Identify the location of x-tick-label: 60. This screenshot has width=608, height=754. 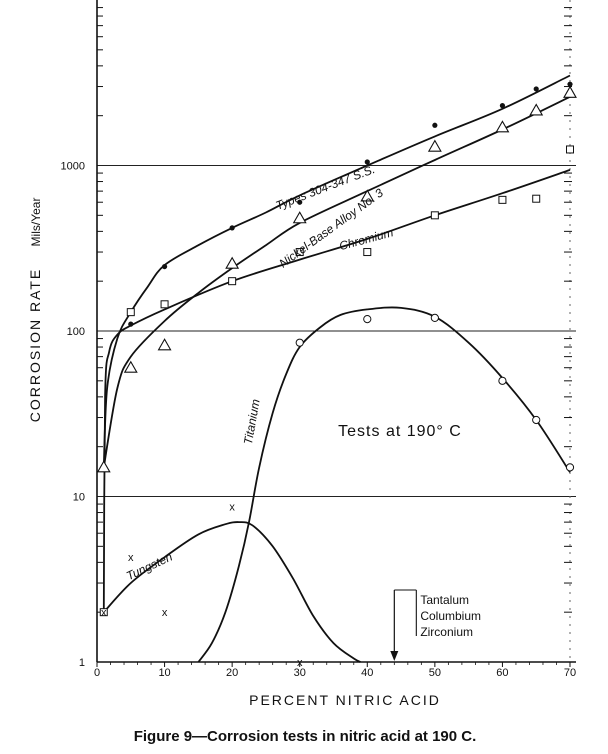
(502, 673).